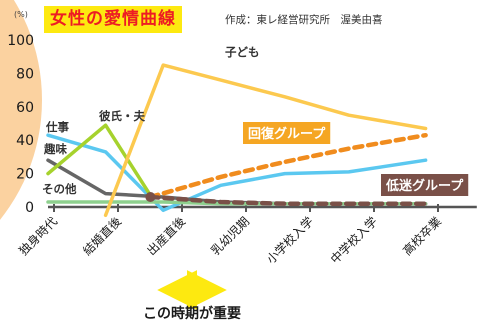 The image size is (492, 323). What do you see at coordinates (57, 127) in the screenshot?
I see `series-label-仕事: 仕事` at bounding box center [57, 127].